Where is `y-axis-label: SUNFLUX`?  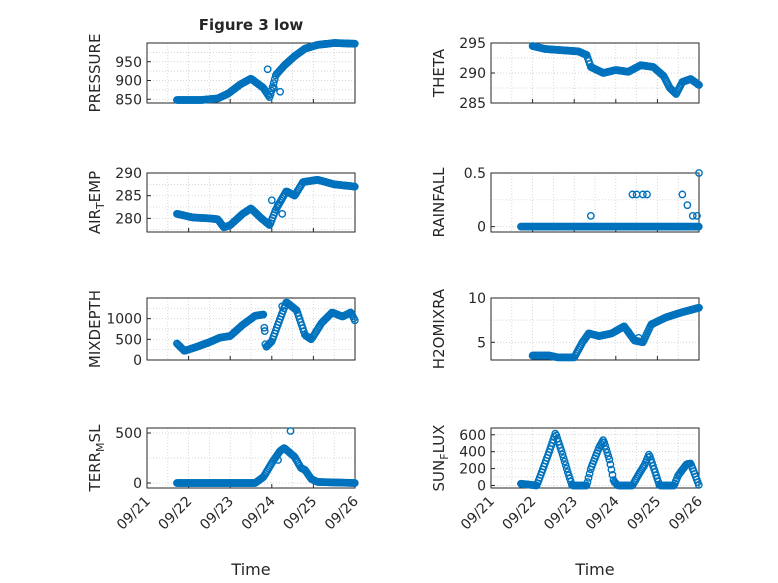 y-axis-label: SUNFLUX is located at coordinates (440, 458).